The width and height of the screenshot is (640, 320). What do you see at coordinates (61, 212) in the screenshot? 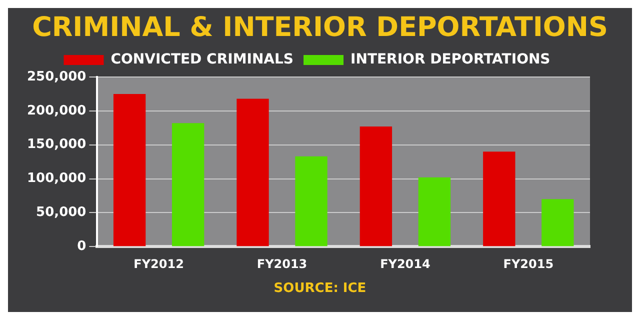
I see `y-tick-label: 50,000` at bounding box center [61, 212].